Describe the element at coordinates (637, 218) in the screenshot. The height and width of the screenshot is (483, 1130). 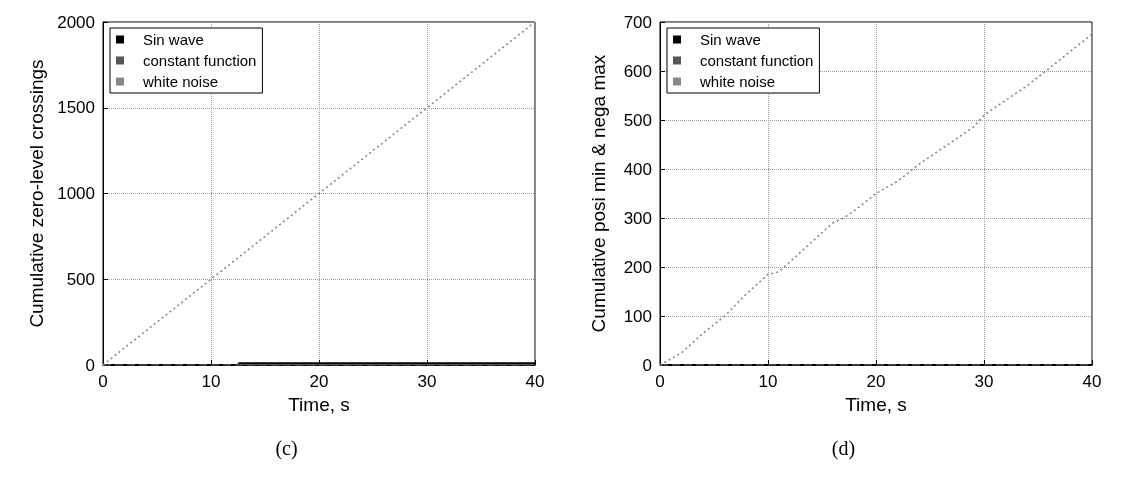
I see `y-tick-label: 300` at that location.